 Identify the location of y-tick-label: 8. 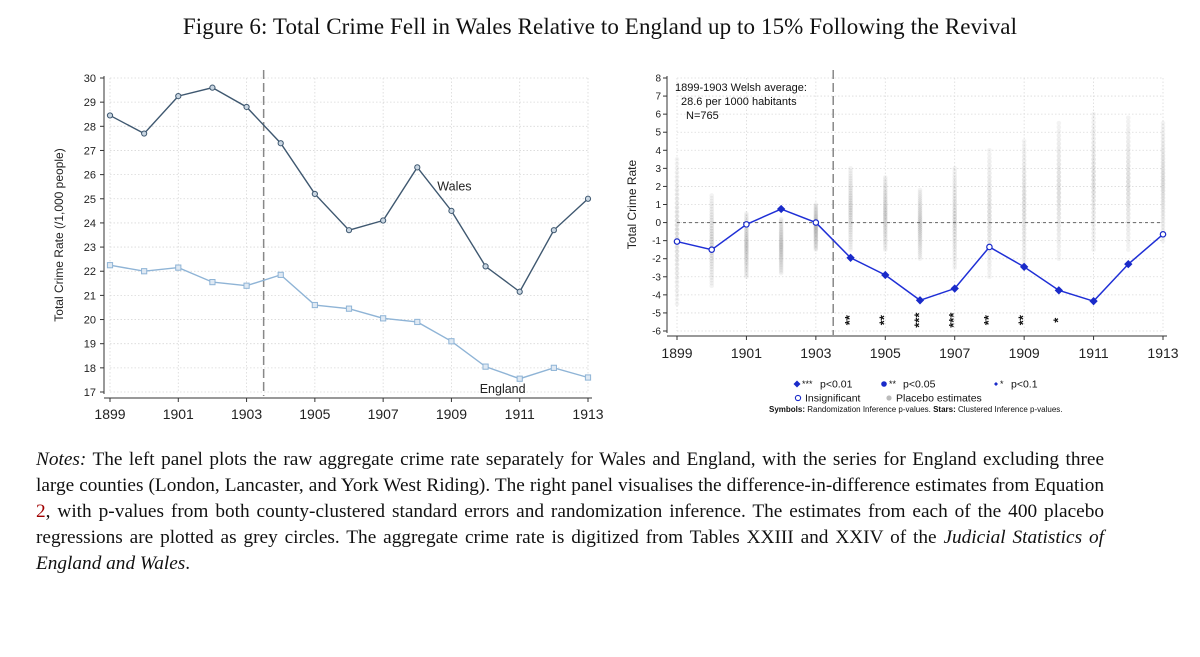
(658, 79).